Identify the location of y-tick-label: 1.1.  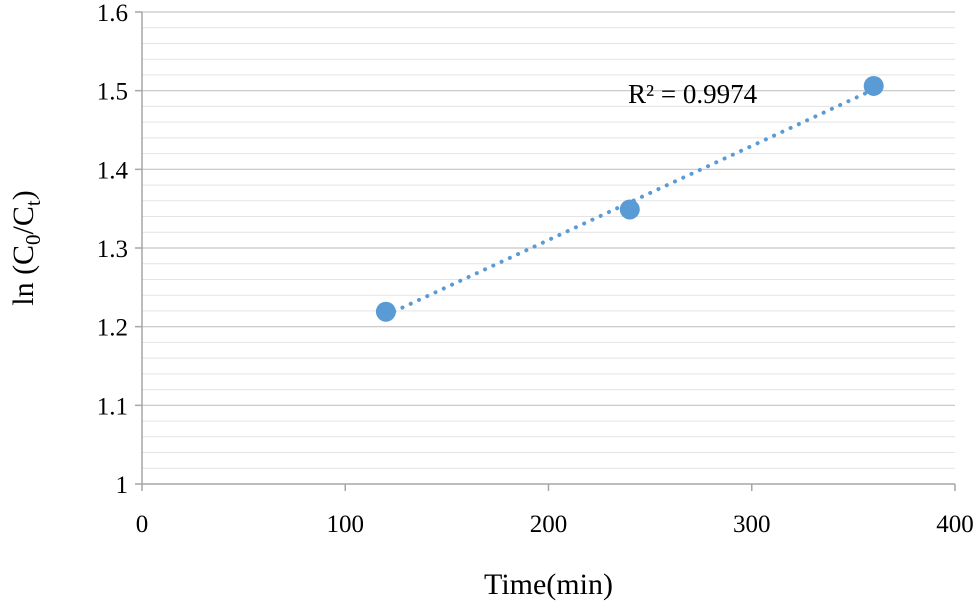
(112, 406).